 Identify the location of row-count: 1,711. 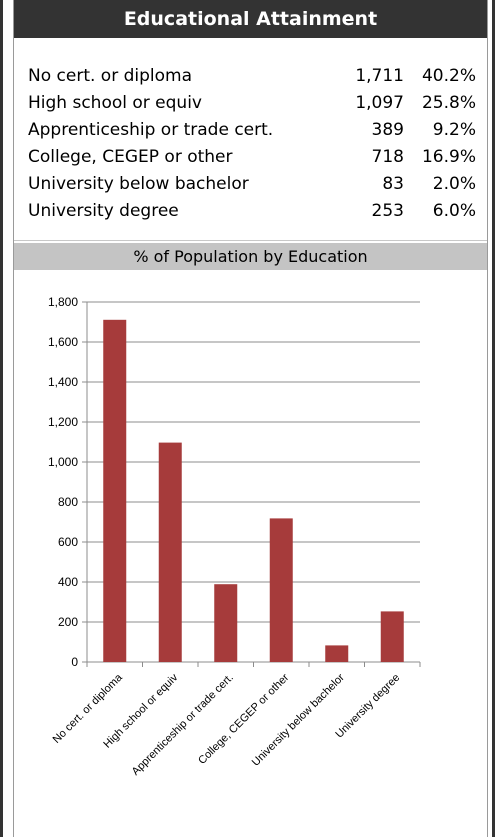
(379, 75).